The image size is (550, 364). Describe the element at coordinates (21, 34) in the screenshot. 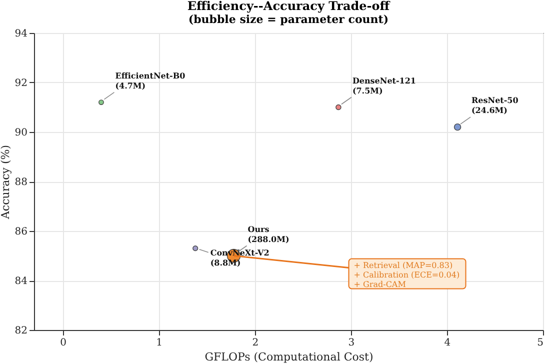

I see `y-tick-label: 94` at that location.